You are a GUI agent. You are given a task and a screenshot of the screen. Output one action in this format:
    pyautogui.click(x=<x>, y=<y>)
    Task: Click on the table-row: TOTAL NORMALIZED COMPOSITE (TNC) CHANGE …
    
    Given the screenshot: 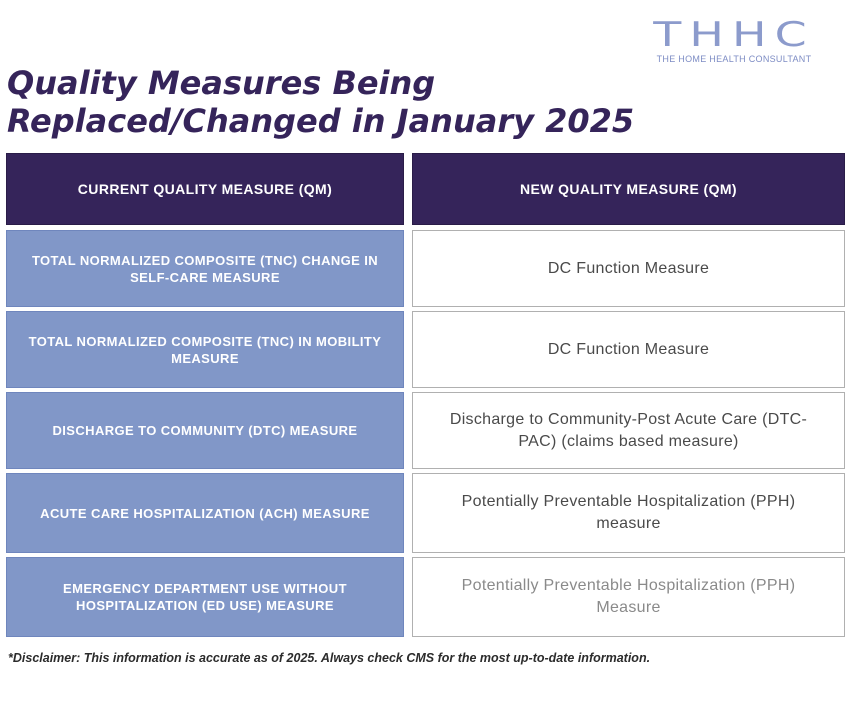 What is the action you would take?
    pyautogui.click(x=425, y=268)
    